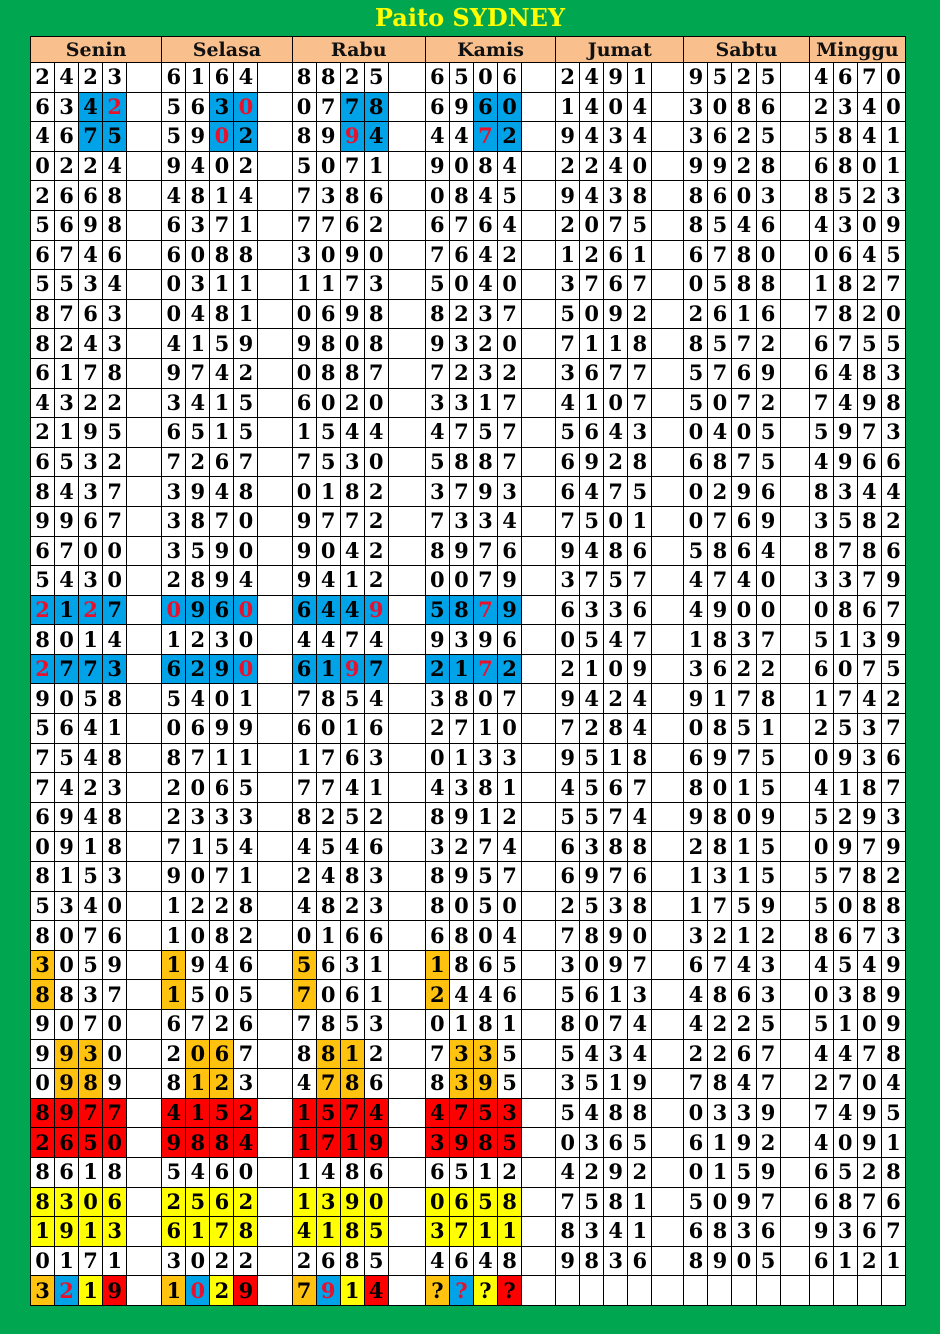  Describe the element at coordinates (768, 965) in the screenshot. I see `digit-cell-sabtu: 3` at that location.